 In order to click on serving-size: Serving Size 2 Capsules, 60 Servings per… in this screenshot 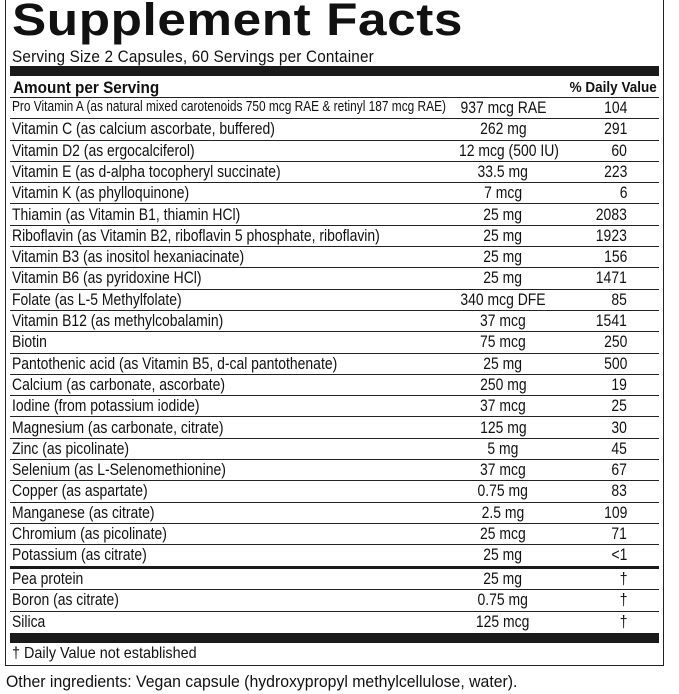, I will do `click(213, 57)`.